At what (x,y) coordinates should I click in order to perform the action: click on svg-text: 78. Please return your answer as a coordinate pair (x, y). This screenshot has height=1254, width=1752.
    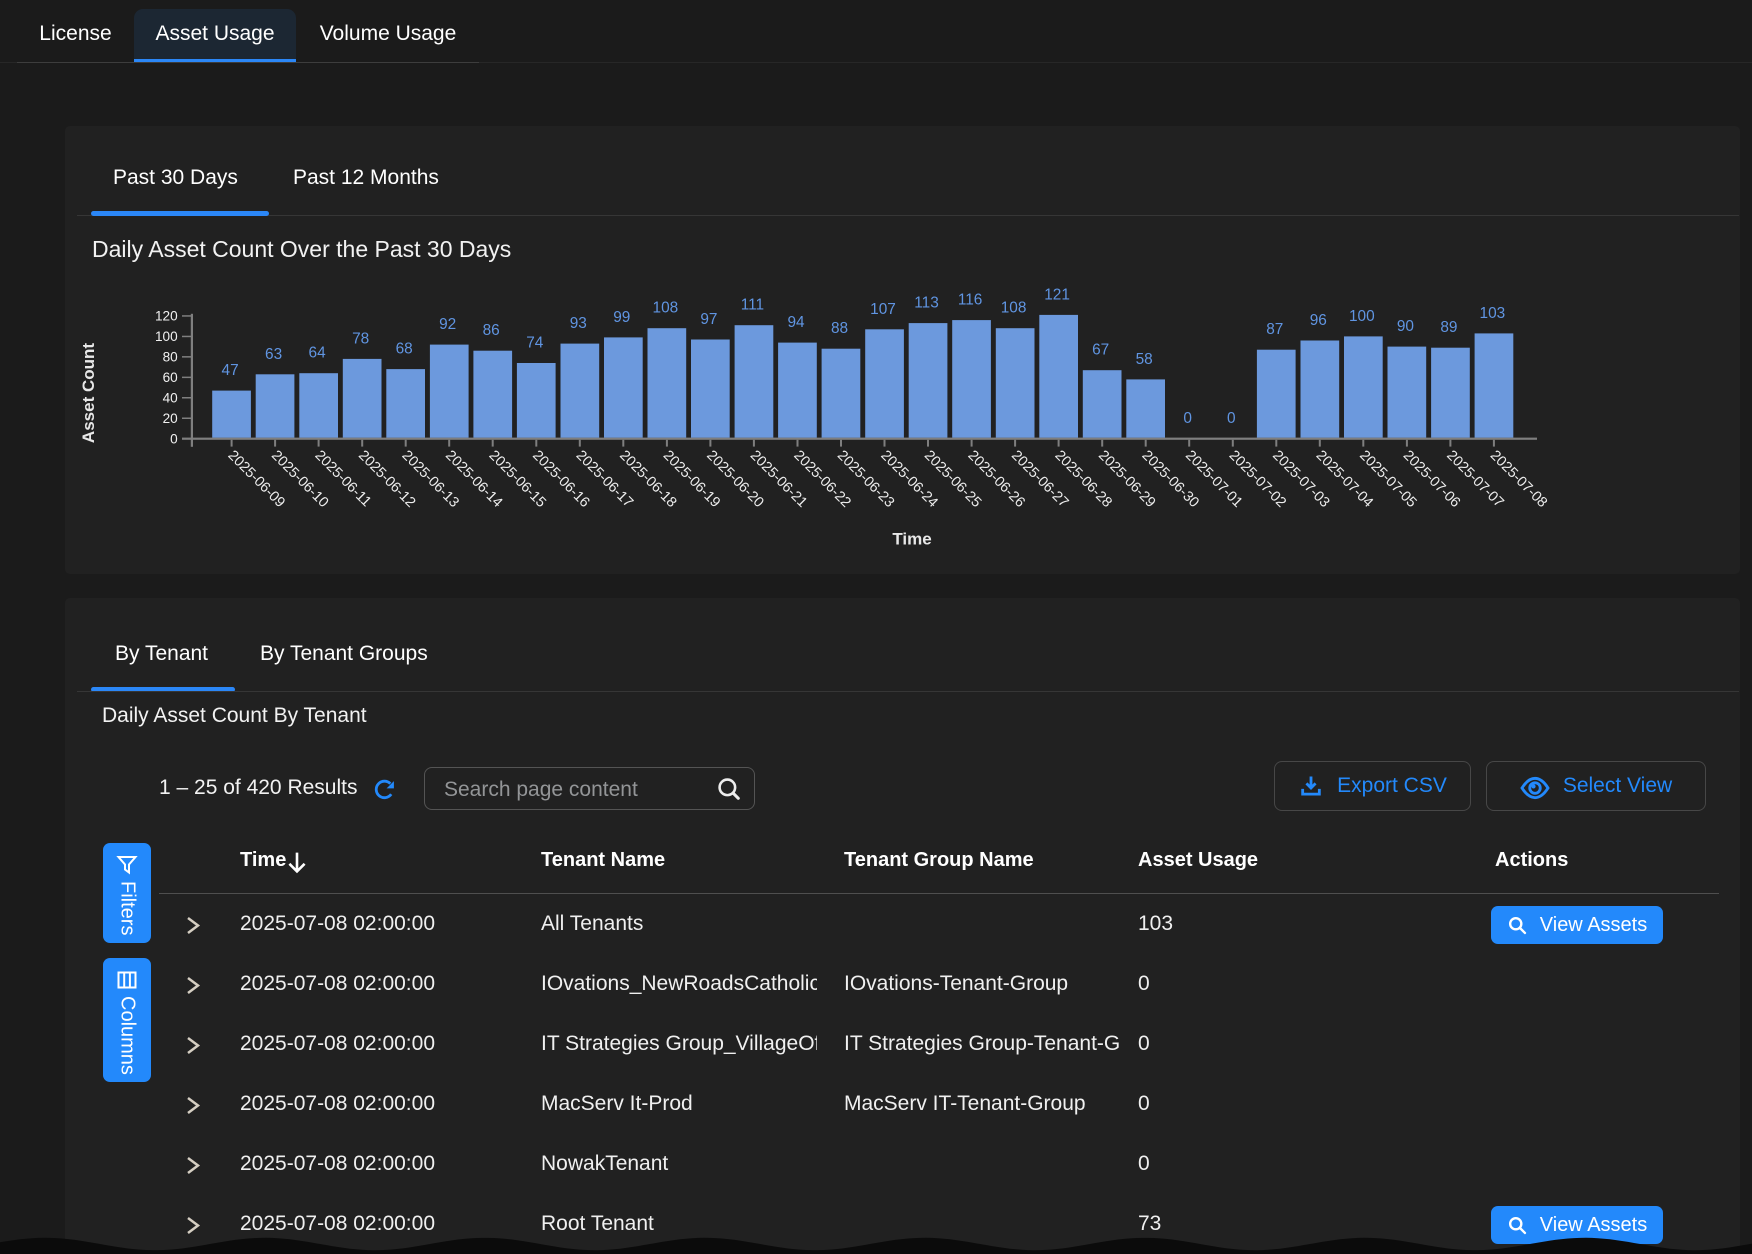
    Looking at the image, I should click on (360, 338).